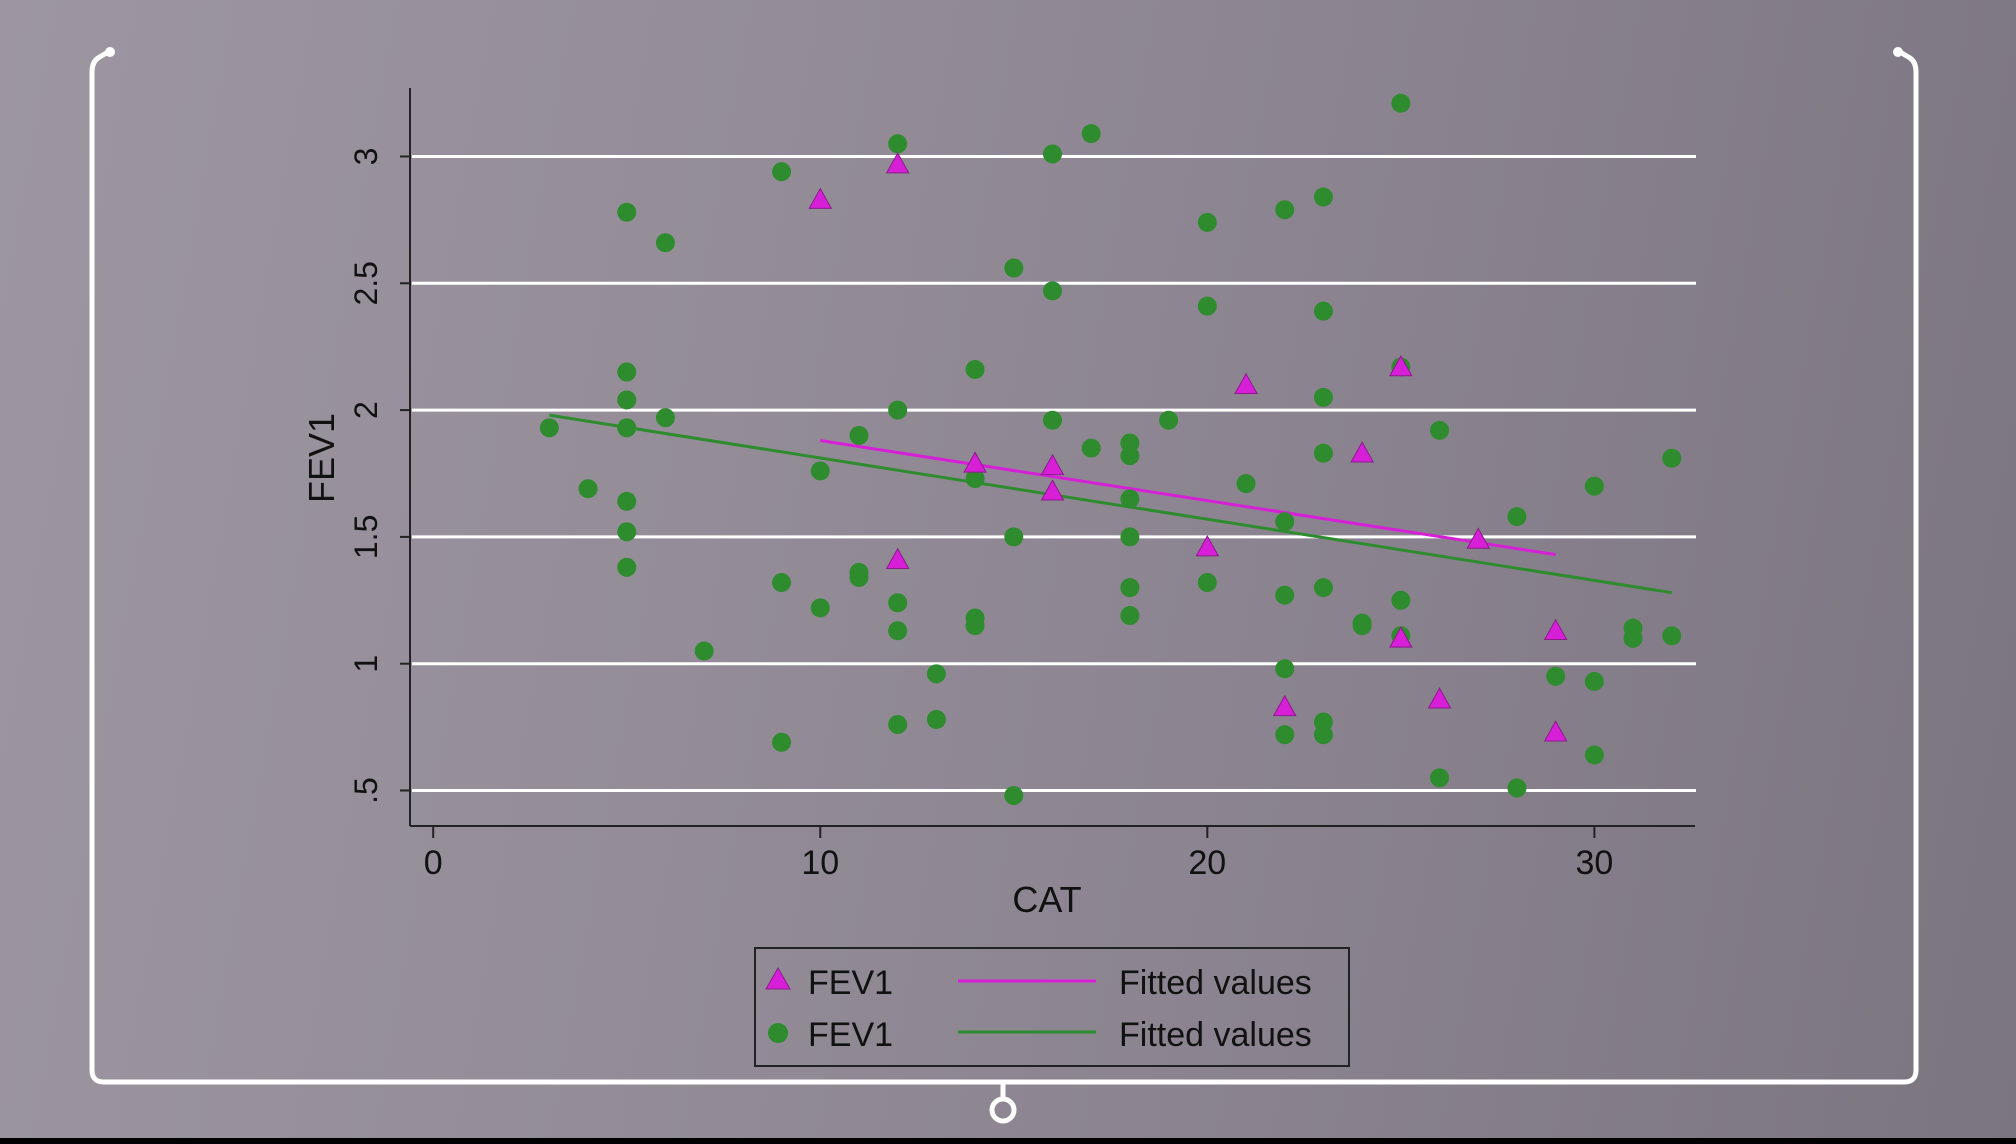  Describe the element at coordinates (366, 790) in the screenshot. I see `y-tick-label-0: .5` at that location.